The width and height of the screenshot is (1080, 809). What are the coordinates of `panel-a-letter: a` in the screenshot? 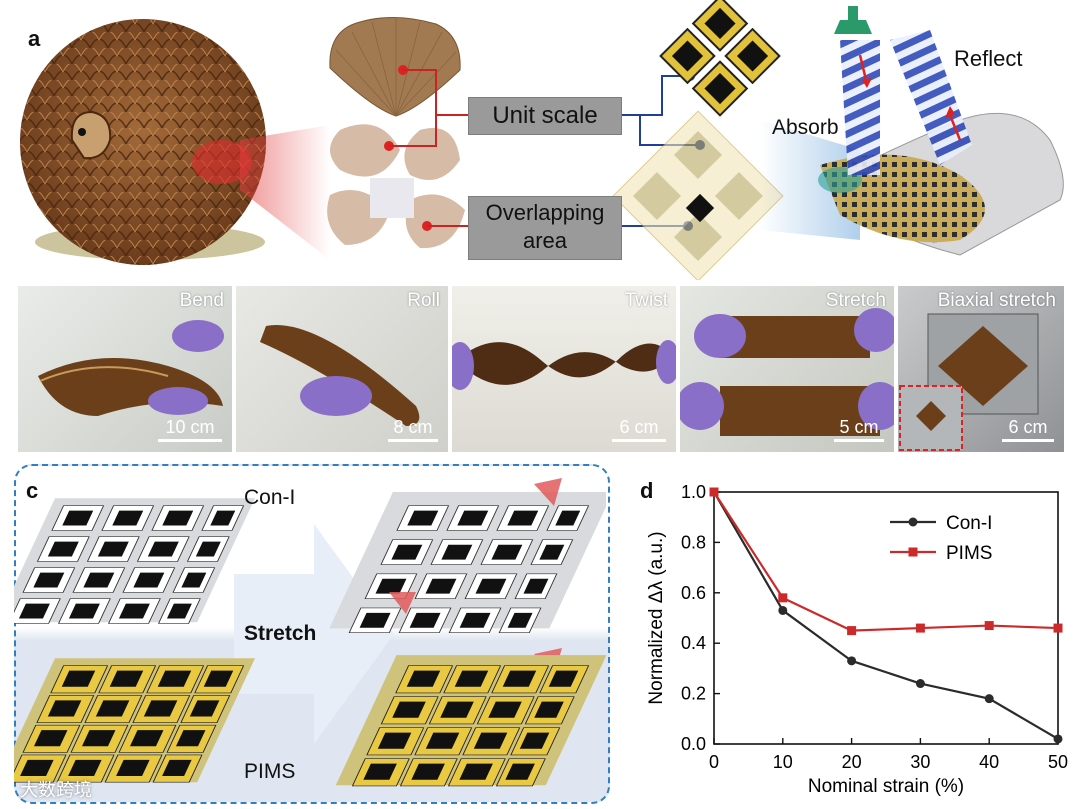 It's located at (34, 38).